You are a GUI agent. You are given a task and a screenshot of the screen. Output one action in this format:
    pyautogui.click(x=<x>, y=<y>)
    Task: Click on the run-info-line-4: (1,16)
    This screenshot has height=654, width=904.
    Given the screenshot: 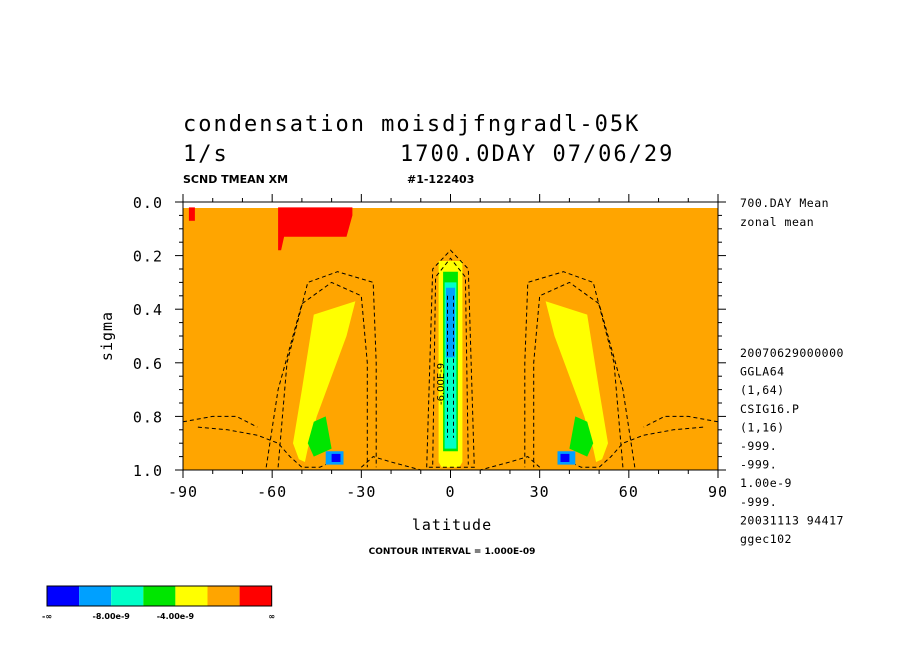 What is the action you would take?
    pyautogui.click(x=762, y=427)
    